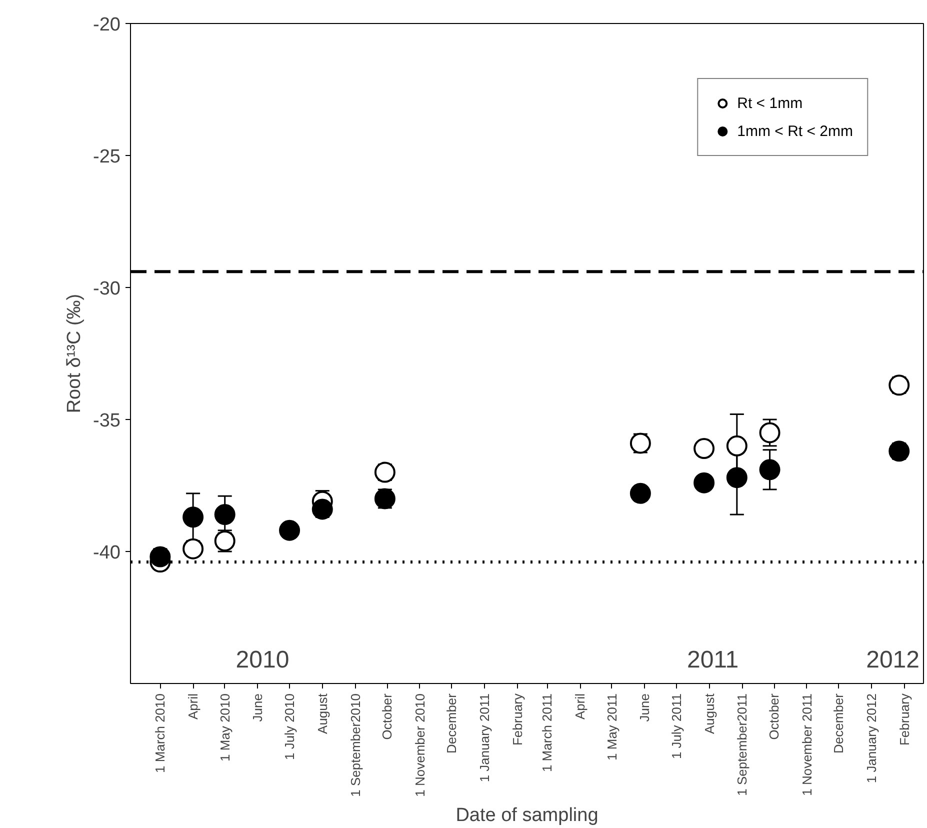 The width and height of the screenshot is (927, 828). Describe the element at coordinates (107, 421) in the screenshot. I see `y-tick-label: -35` at that location.